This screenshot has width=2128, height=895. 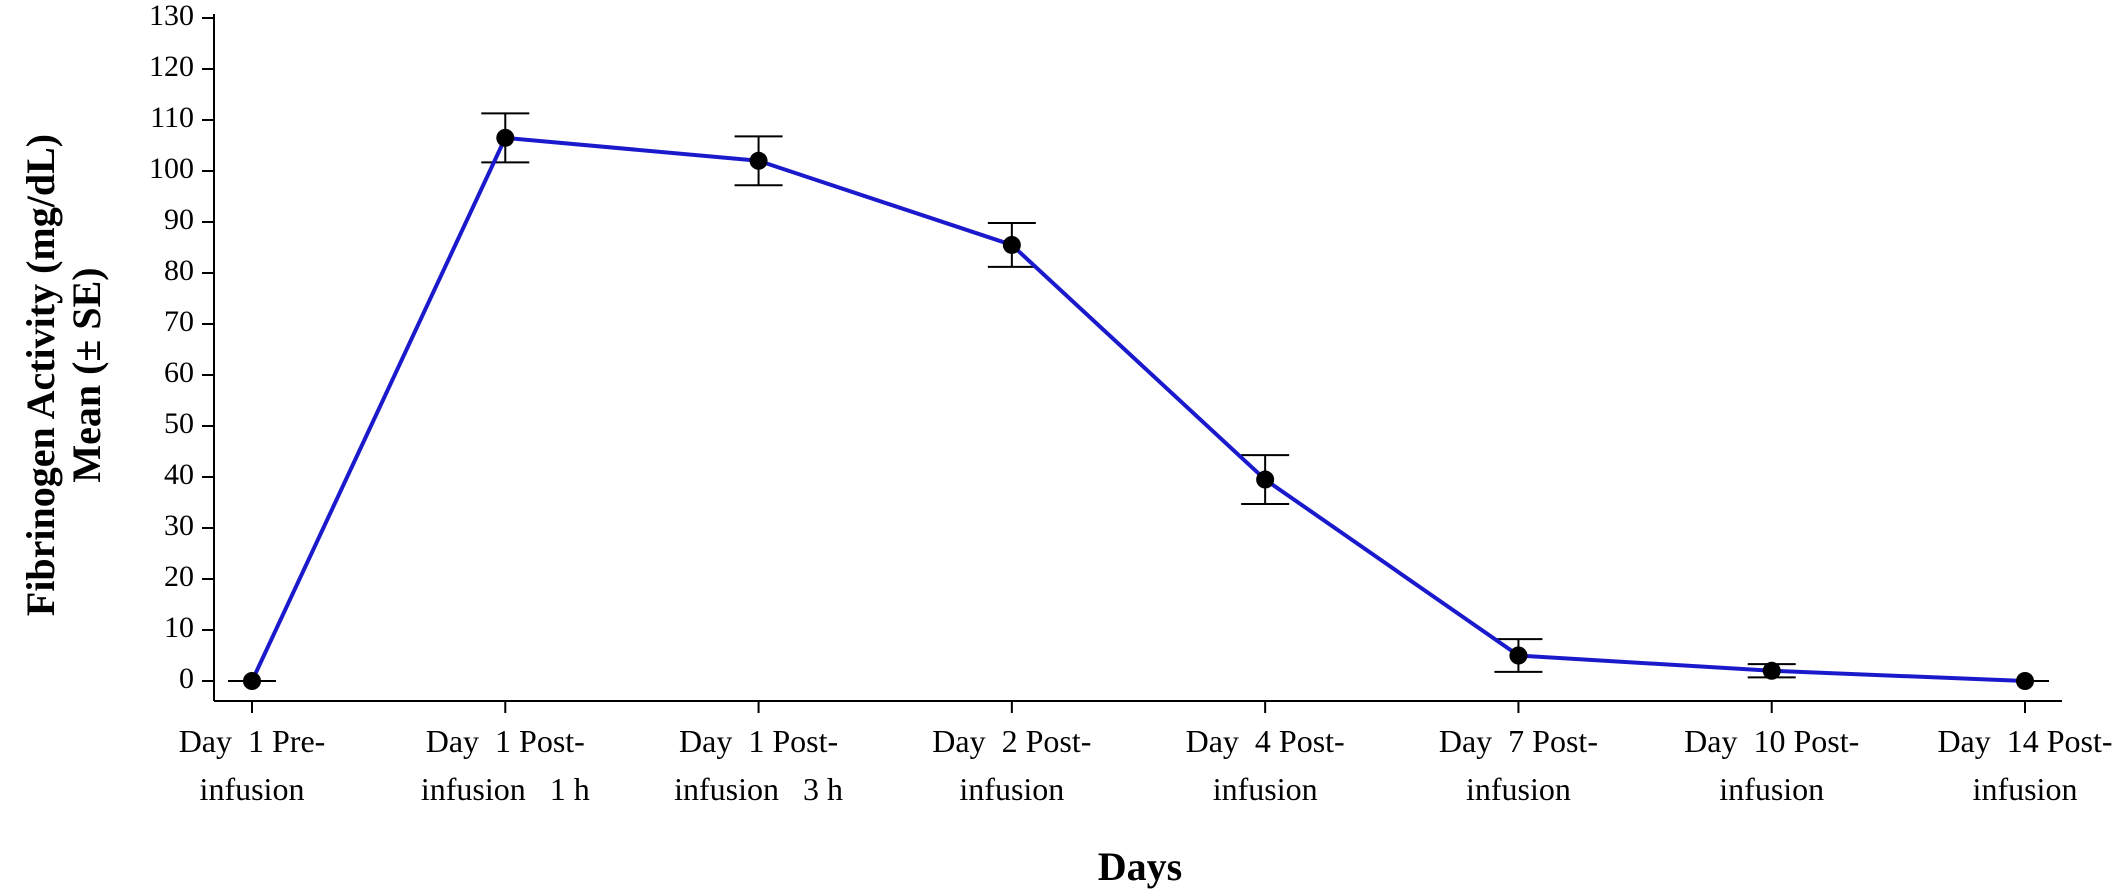 I want to click on y-tick-label: 60, so click(x=179, y=372).